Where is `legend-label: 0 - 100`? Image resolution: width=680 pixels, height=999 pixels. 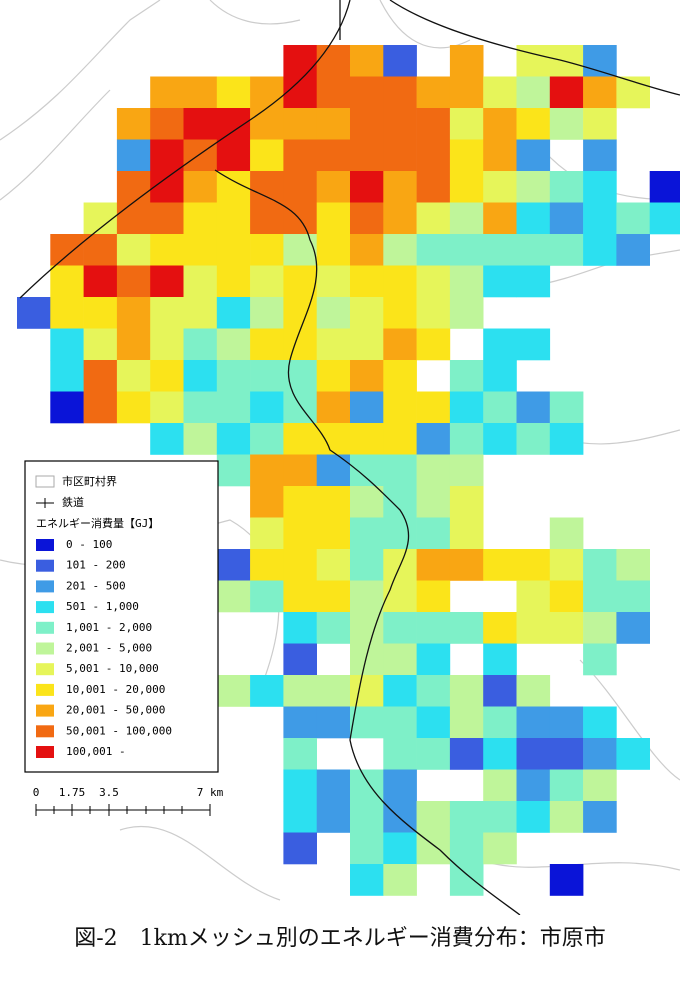
legend-label: 0 - 100 is located at coordinates (89, 544).